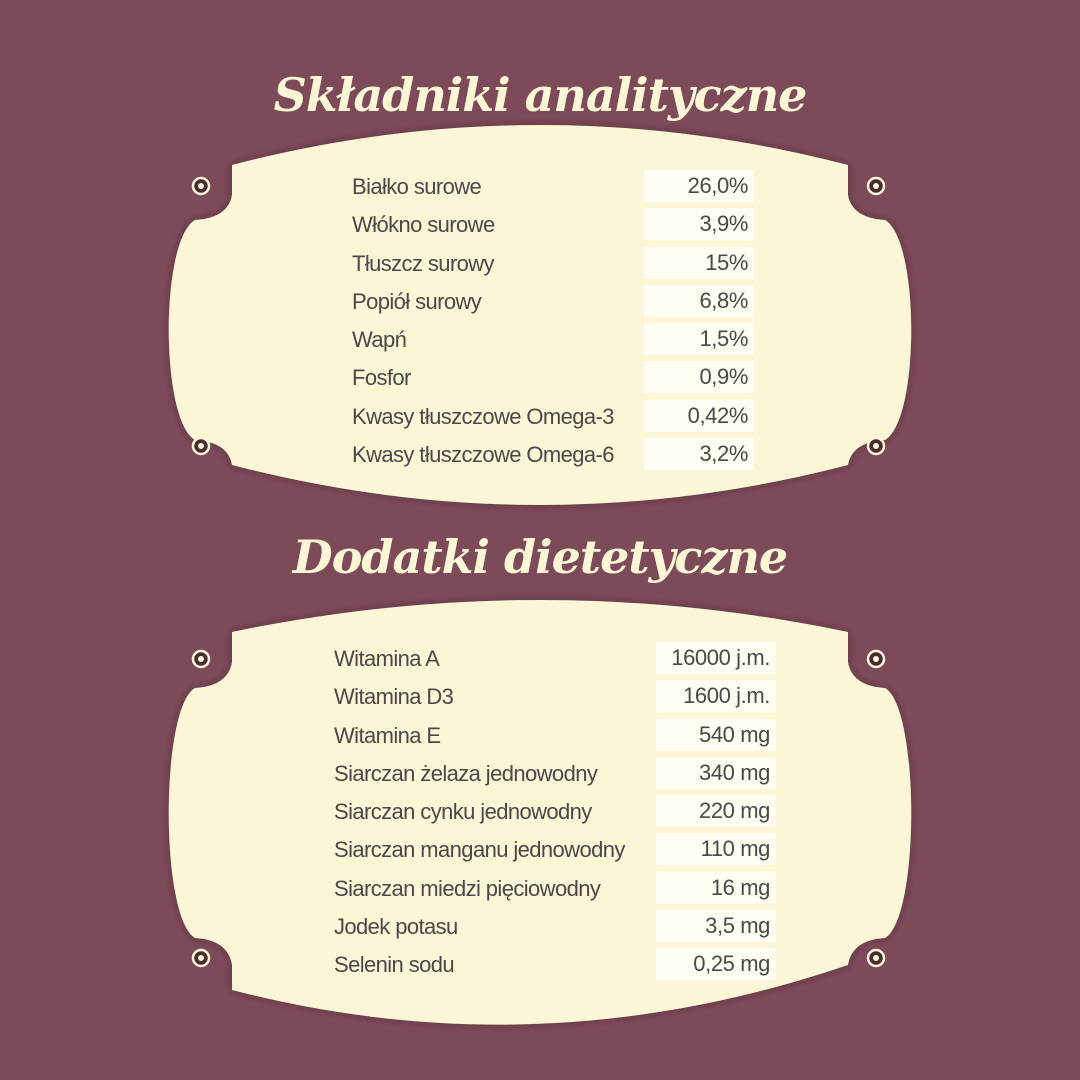 This screenshot has height=1080, width=1080. What do you see at coordinates (716, 849) in the screenshot?
I see `row-value: 110 mg` at bounding box center [716, 849].